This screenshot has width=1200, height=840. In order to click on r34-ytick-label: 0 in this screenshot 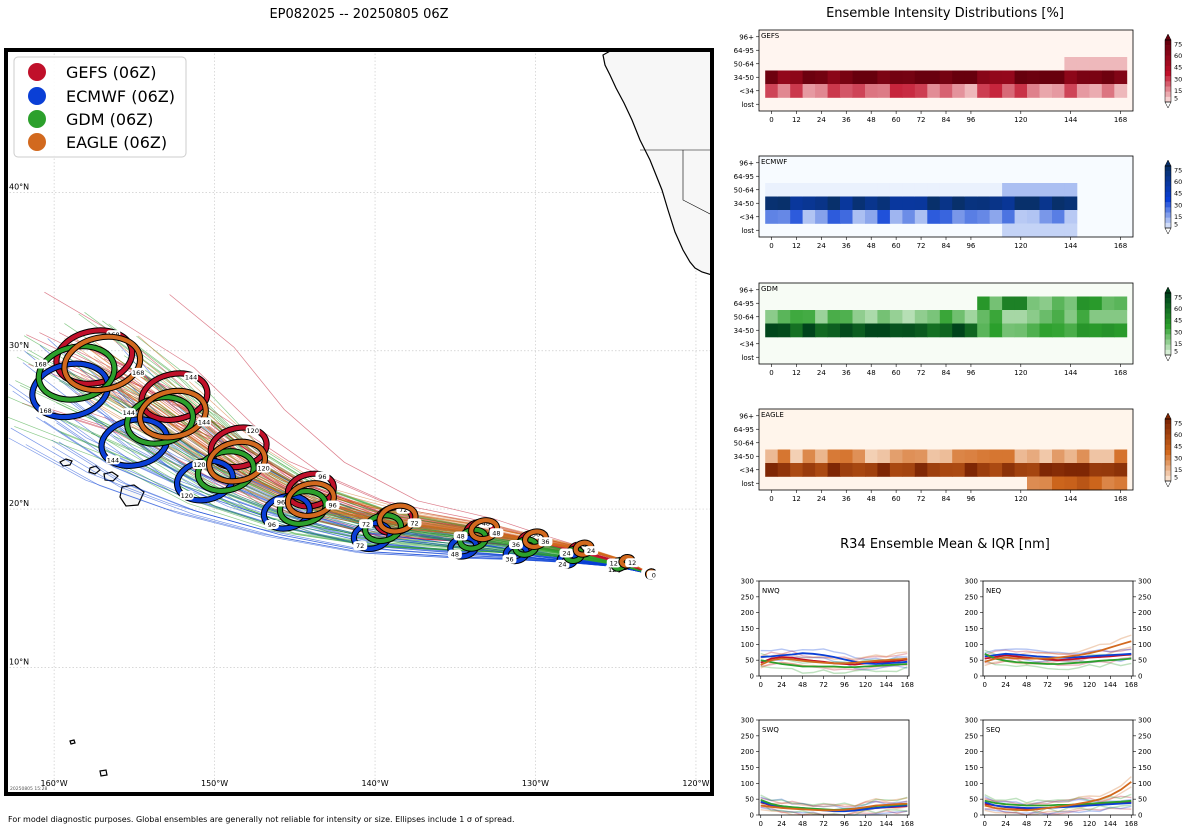, I will do `click(752, 677)`.